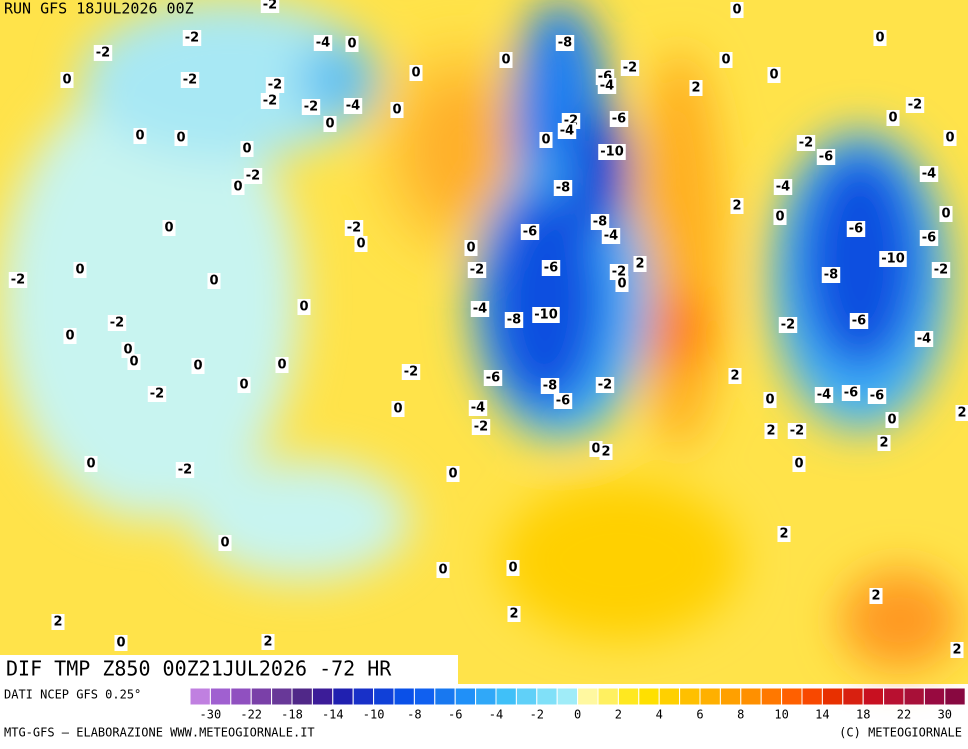 Image resolution: width=968 pixels, height=749 pixels. I want to click on colorbar-tick-label: 14, so click(822, 715).